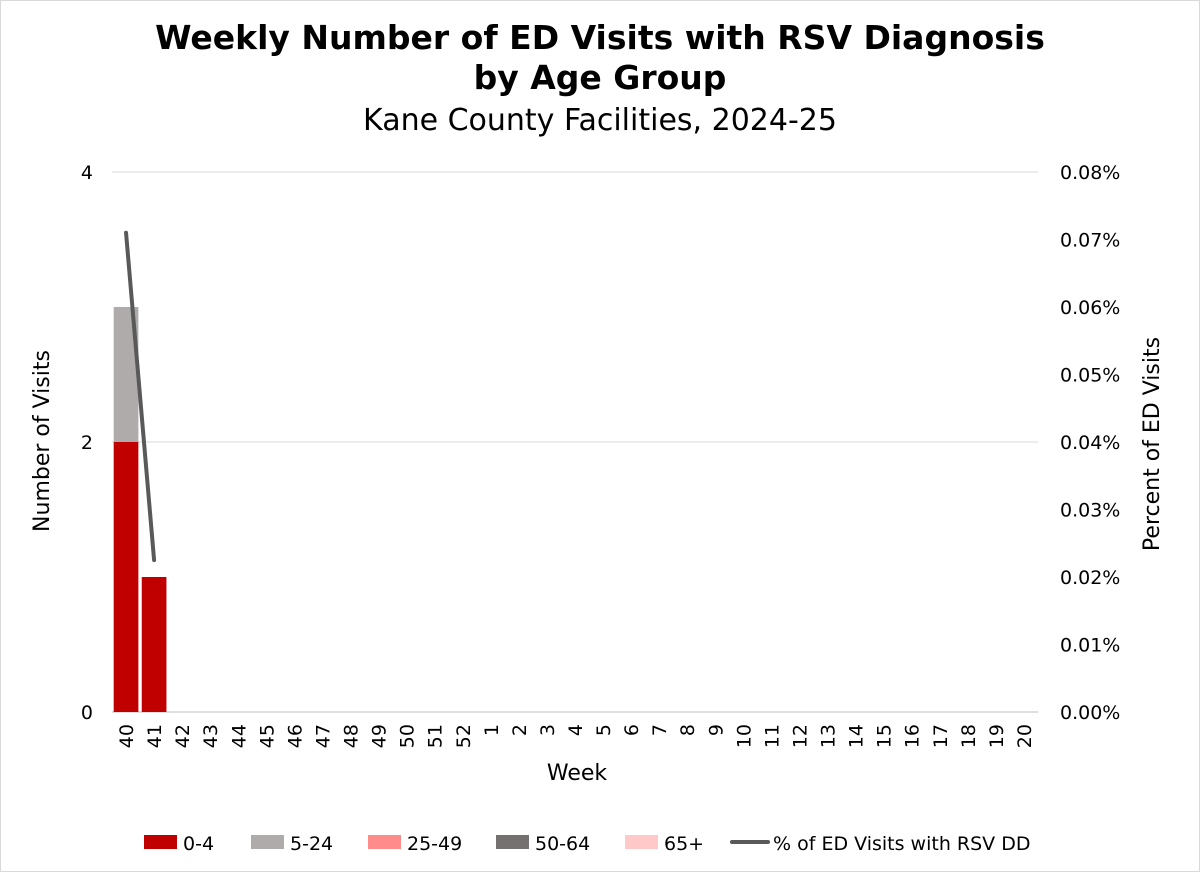  What do you see at coordinates (800, 736) in the screenshot?
I see `x-tick-label: 12` at bounding box center [800, 736].